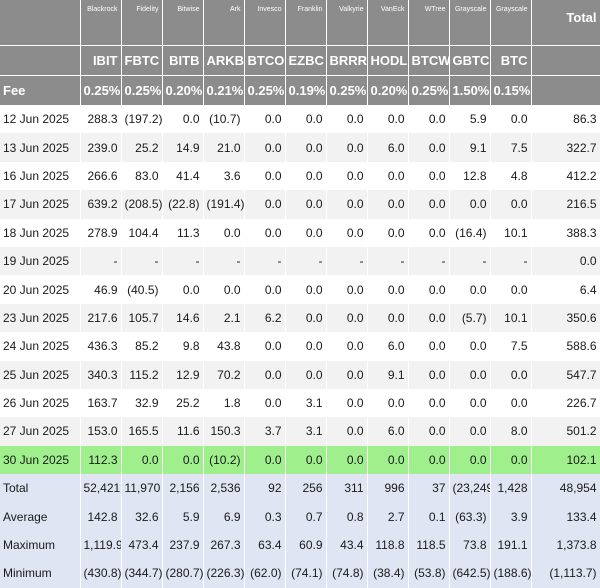 The width and height of the screenshot is (600, 588). What do you see at coordinates (429, 516) in the screenshot?
I see `stat-cell: 0.1` at bounding box center [429, 516].